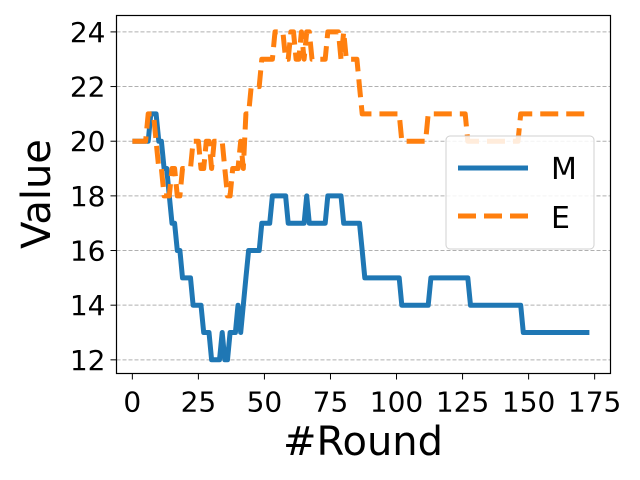 This screenshot has width=640, height=480. I want to click on y-tick-label: 14, so click(88, 305).